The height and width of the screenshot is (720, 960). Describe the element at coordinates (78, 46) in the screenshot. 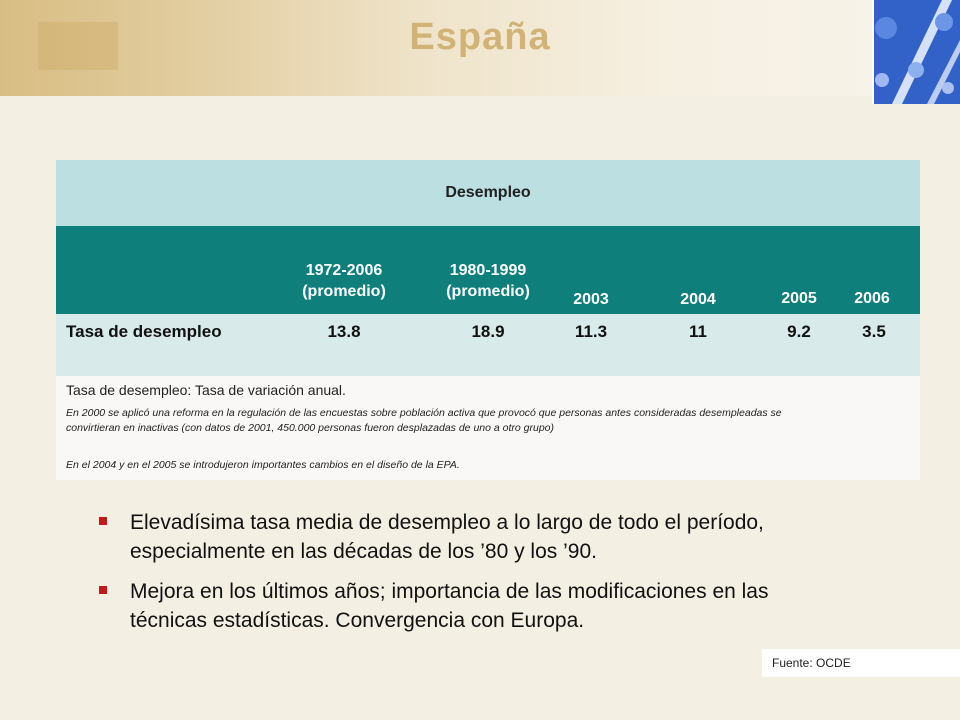

I see `title-decoration` at that location.